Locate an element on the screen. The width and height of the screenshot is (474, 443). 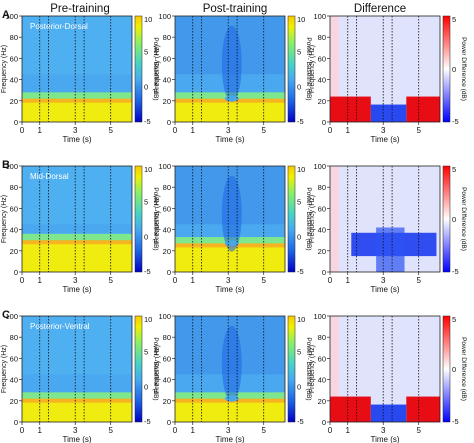
panel-letter: B is located at coordinates (6, 165).